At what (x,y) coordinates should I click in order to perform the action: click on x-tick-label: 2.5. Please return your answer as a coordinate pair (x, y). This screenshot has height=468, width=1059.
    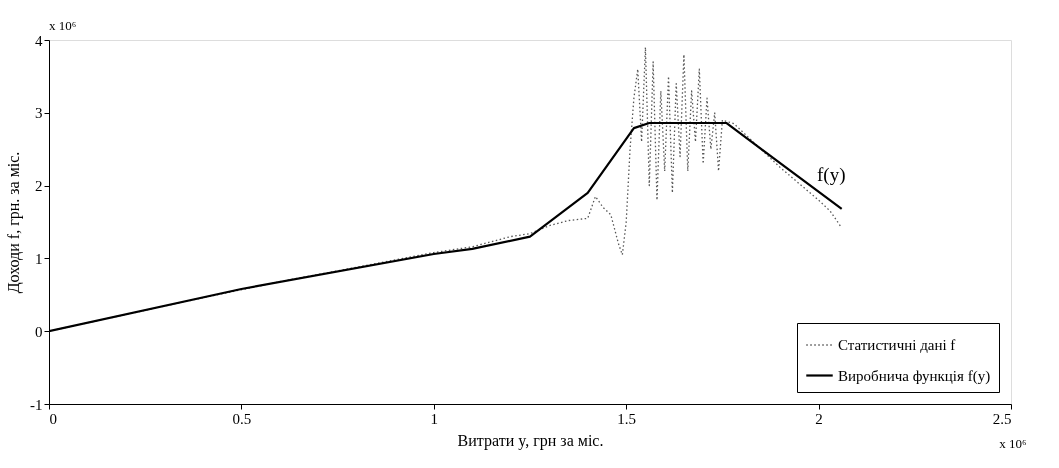
    Looking at the image, I should click on (1002, 418).